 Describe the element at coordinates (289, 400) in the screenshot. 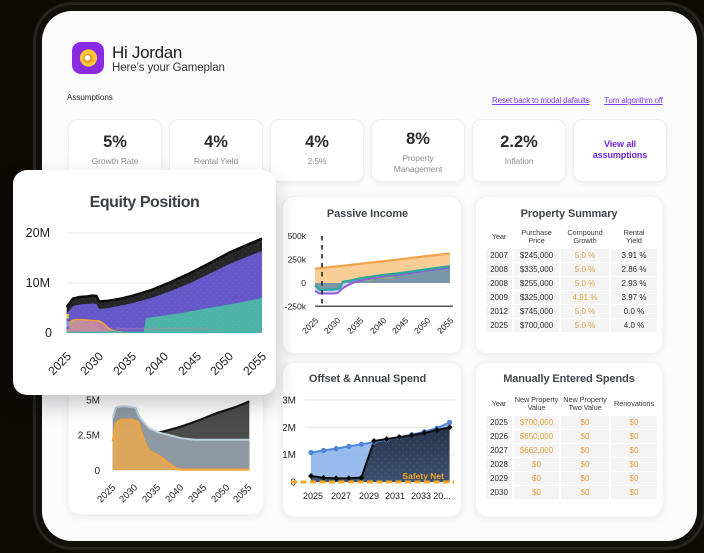

I see `svg-text: 3M` at that location.